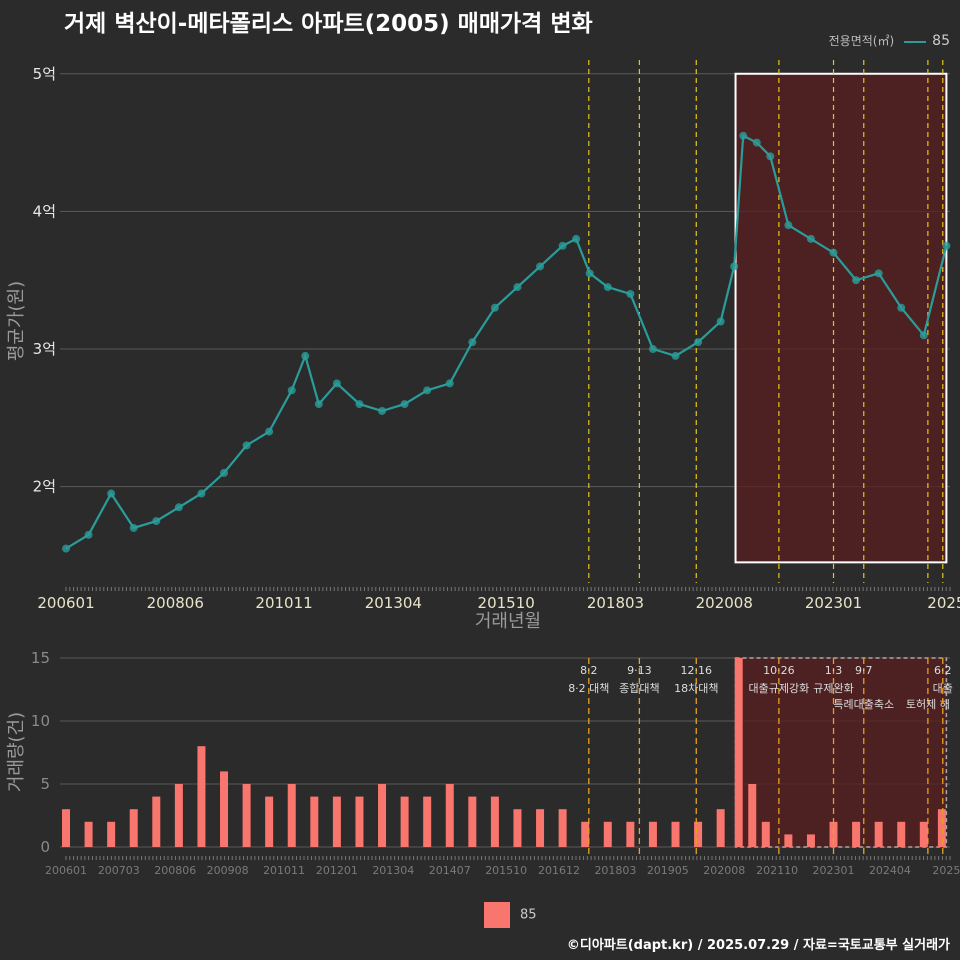  Describe the element at coordinates (393, 870) in the screenshot. I see `volume-x-tick-label: 201304` at that location.